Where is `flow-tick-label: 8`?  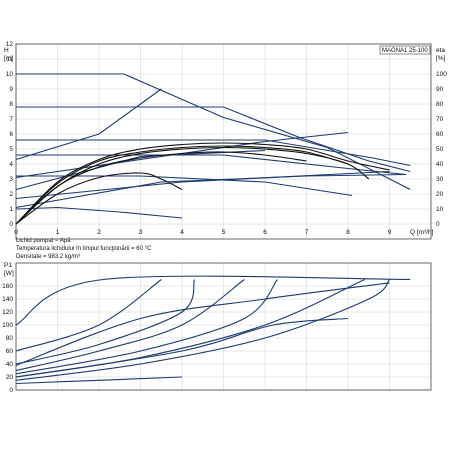
flow-tick-label: 8 is located at coordinates (348, 232).